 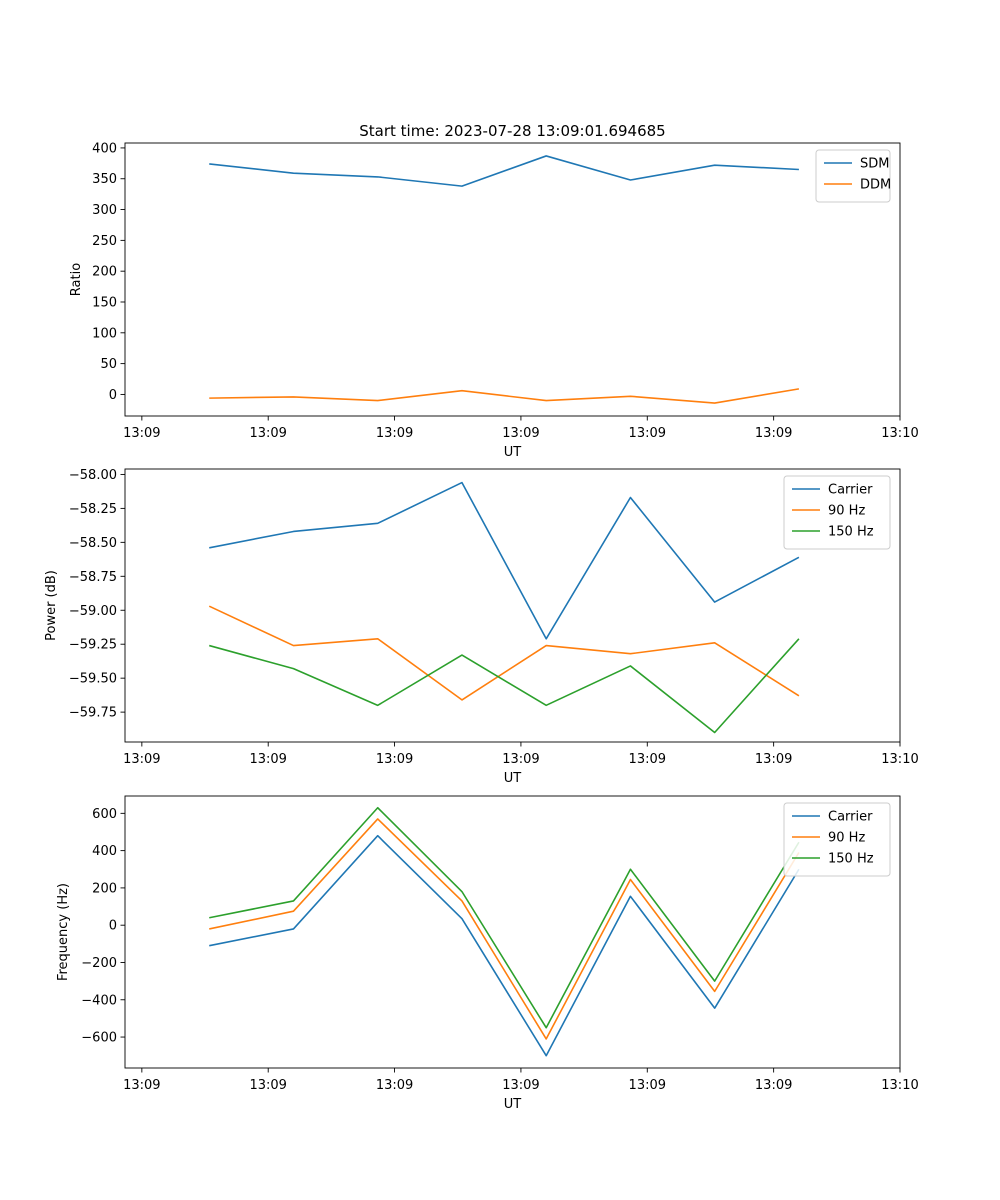 I want to click on ratio-x-tick-label: 13:10, so click(x=899, y=433).